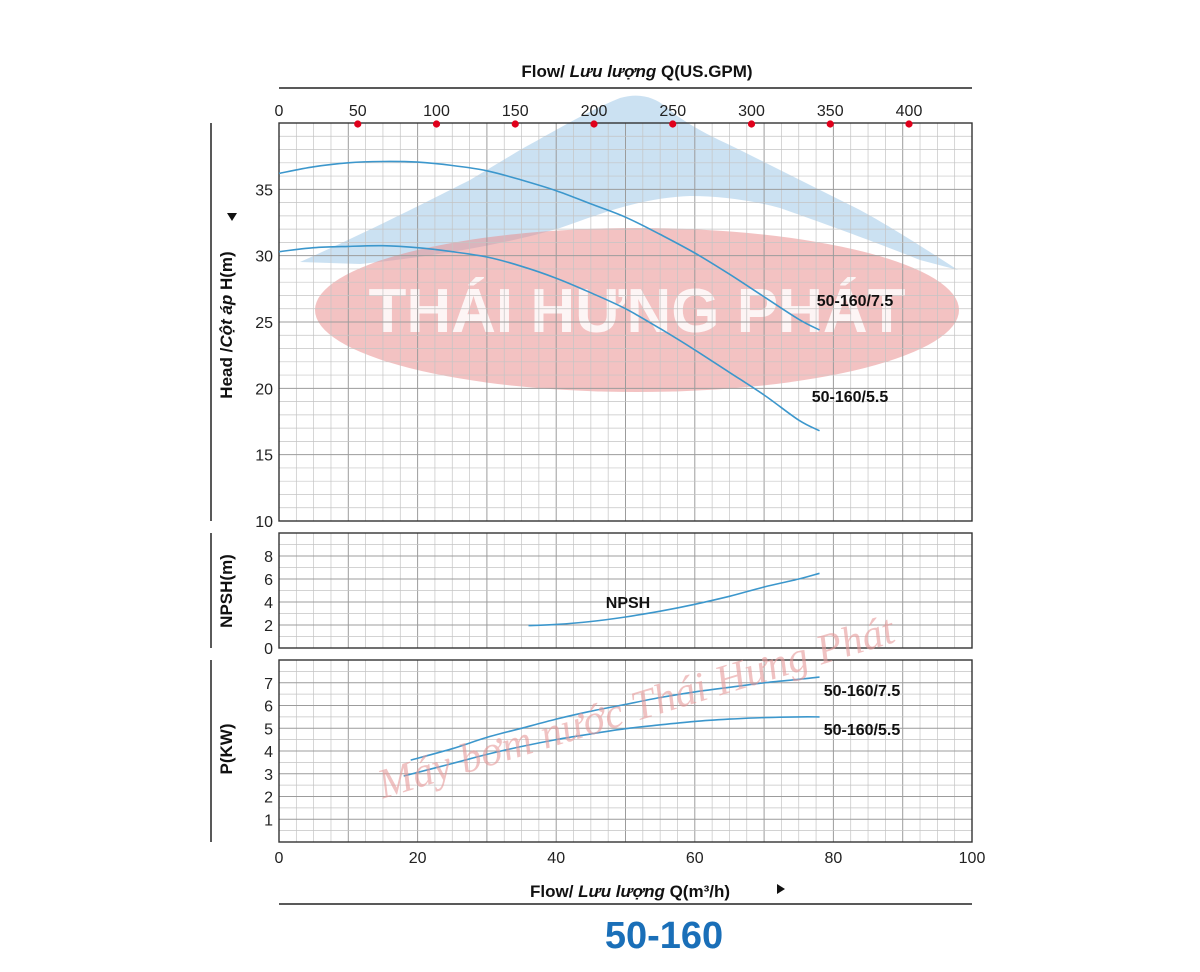 This screenshot has width=1200, height=972. What do you see at coordinates (226, 749) in the screenshot?
I see `power-axis-title: P(KW)` at bounding box center [226, 749].